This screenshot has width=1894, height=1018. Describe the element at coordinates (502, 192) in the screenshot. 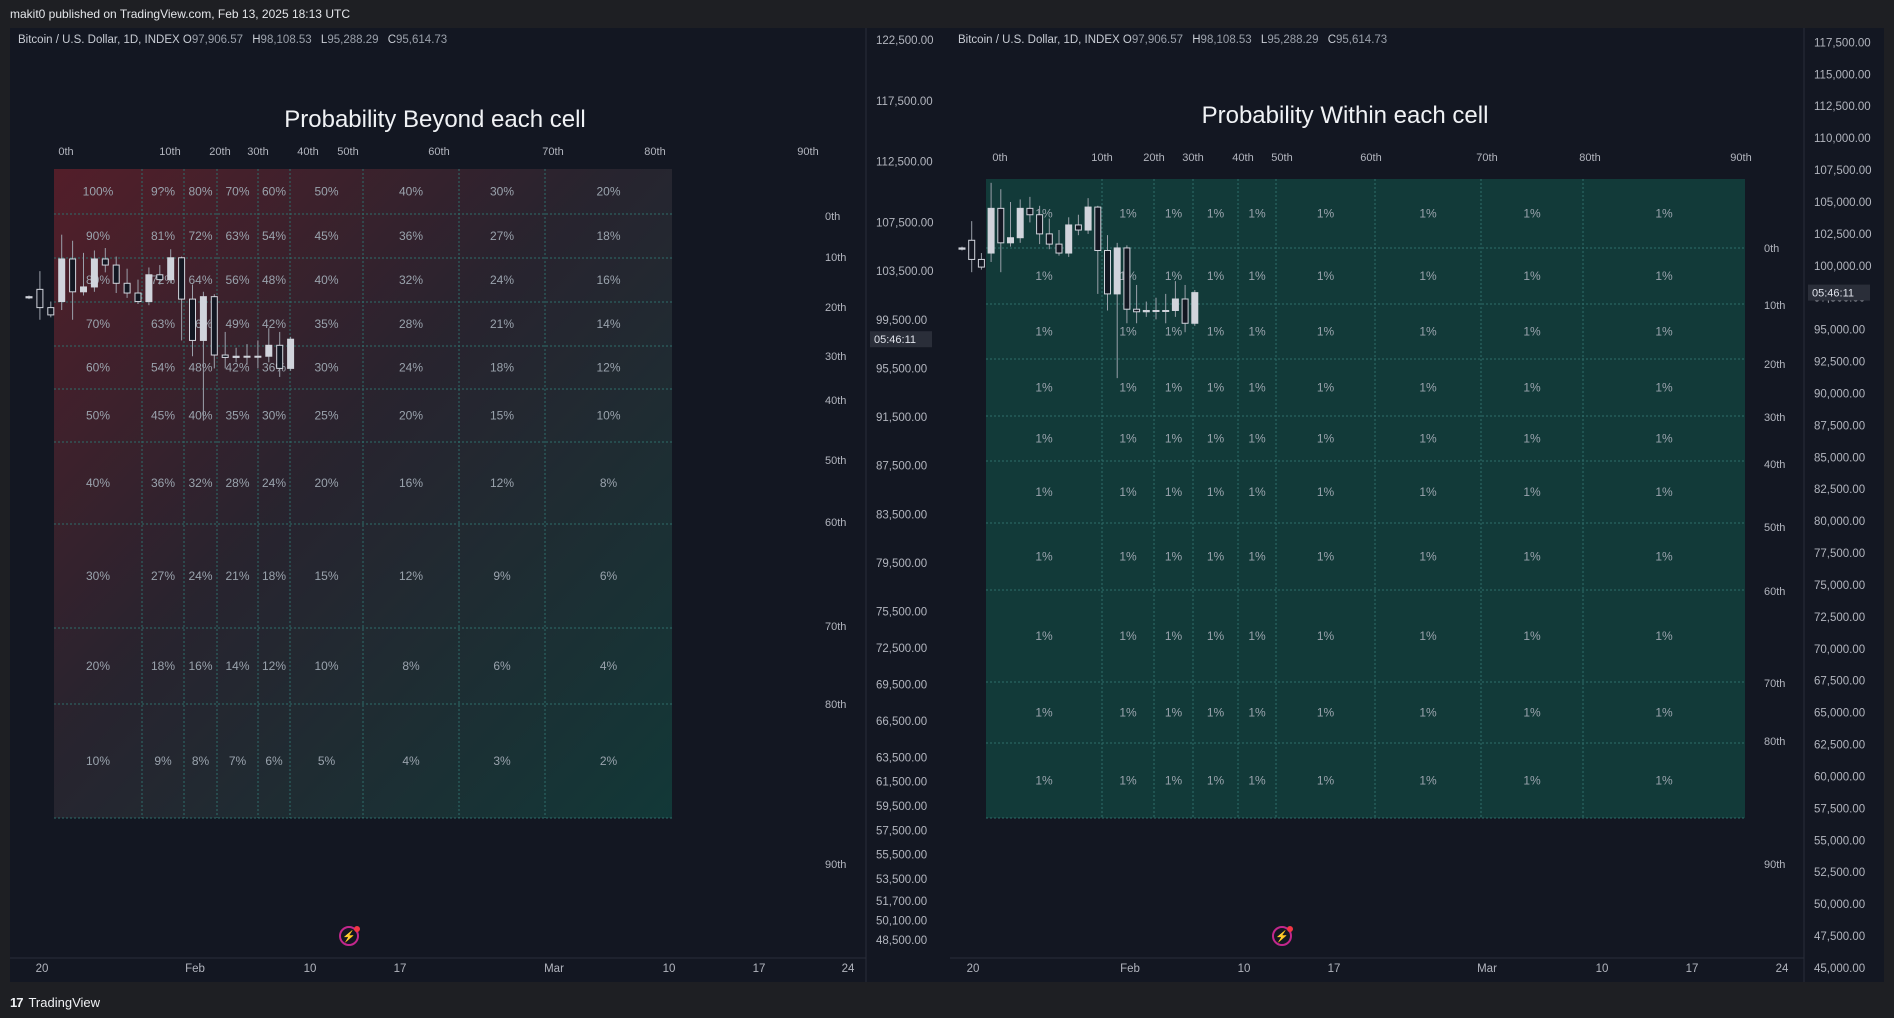

I see `cell-value: 30%` at that location.